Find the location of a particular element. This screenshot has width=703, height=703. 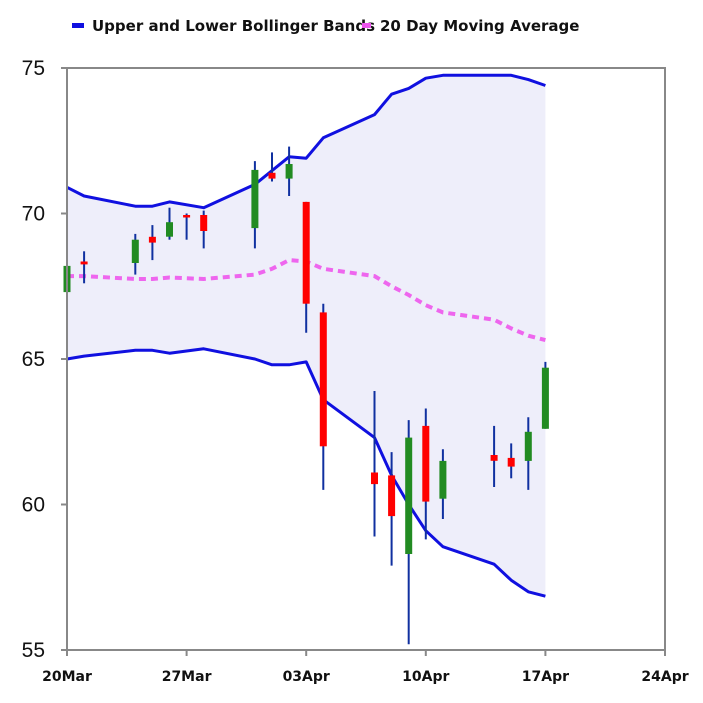

x-tick-label: 20Mar is located at coordinates (67, 677).